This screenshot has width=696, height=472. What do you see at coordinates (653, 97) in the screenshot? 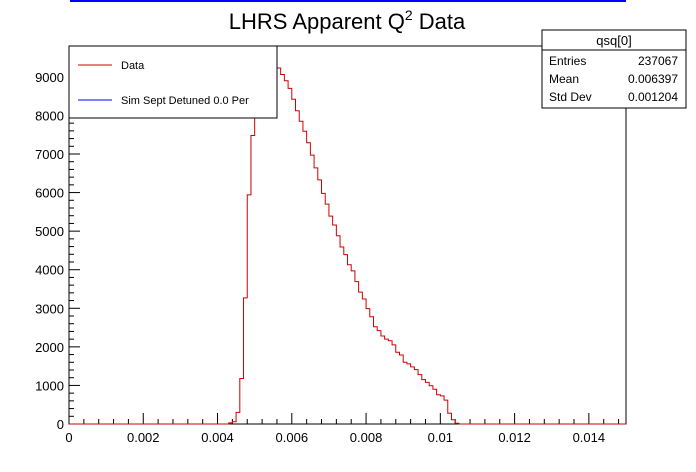
I see `stats-stddev-value: 0.001204` at bounding box center [653, 97].